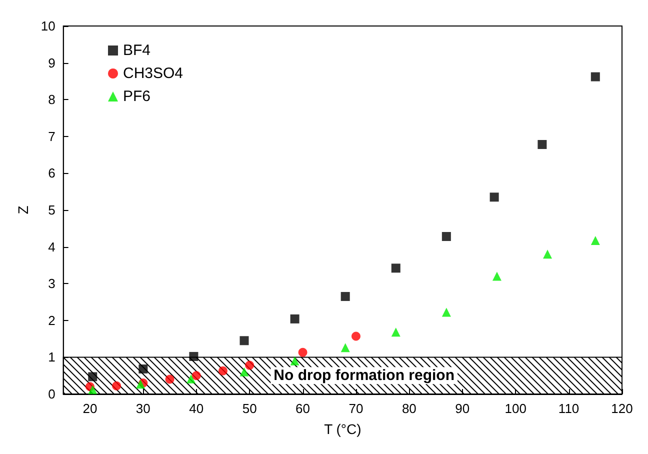 Image resolution: width=648 pixels, height=454 pixels. Describe the element at coordinates (356, 408) in the screenshot. I see `x-tick-label: 70` at that location.